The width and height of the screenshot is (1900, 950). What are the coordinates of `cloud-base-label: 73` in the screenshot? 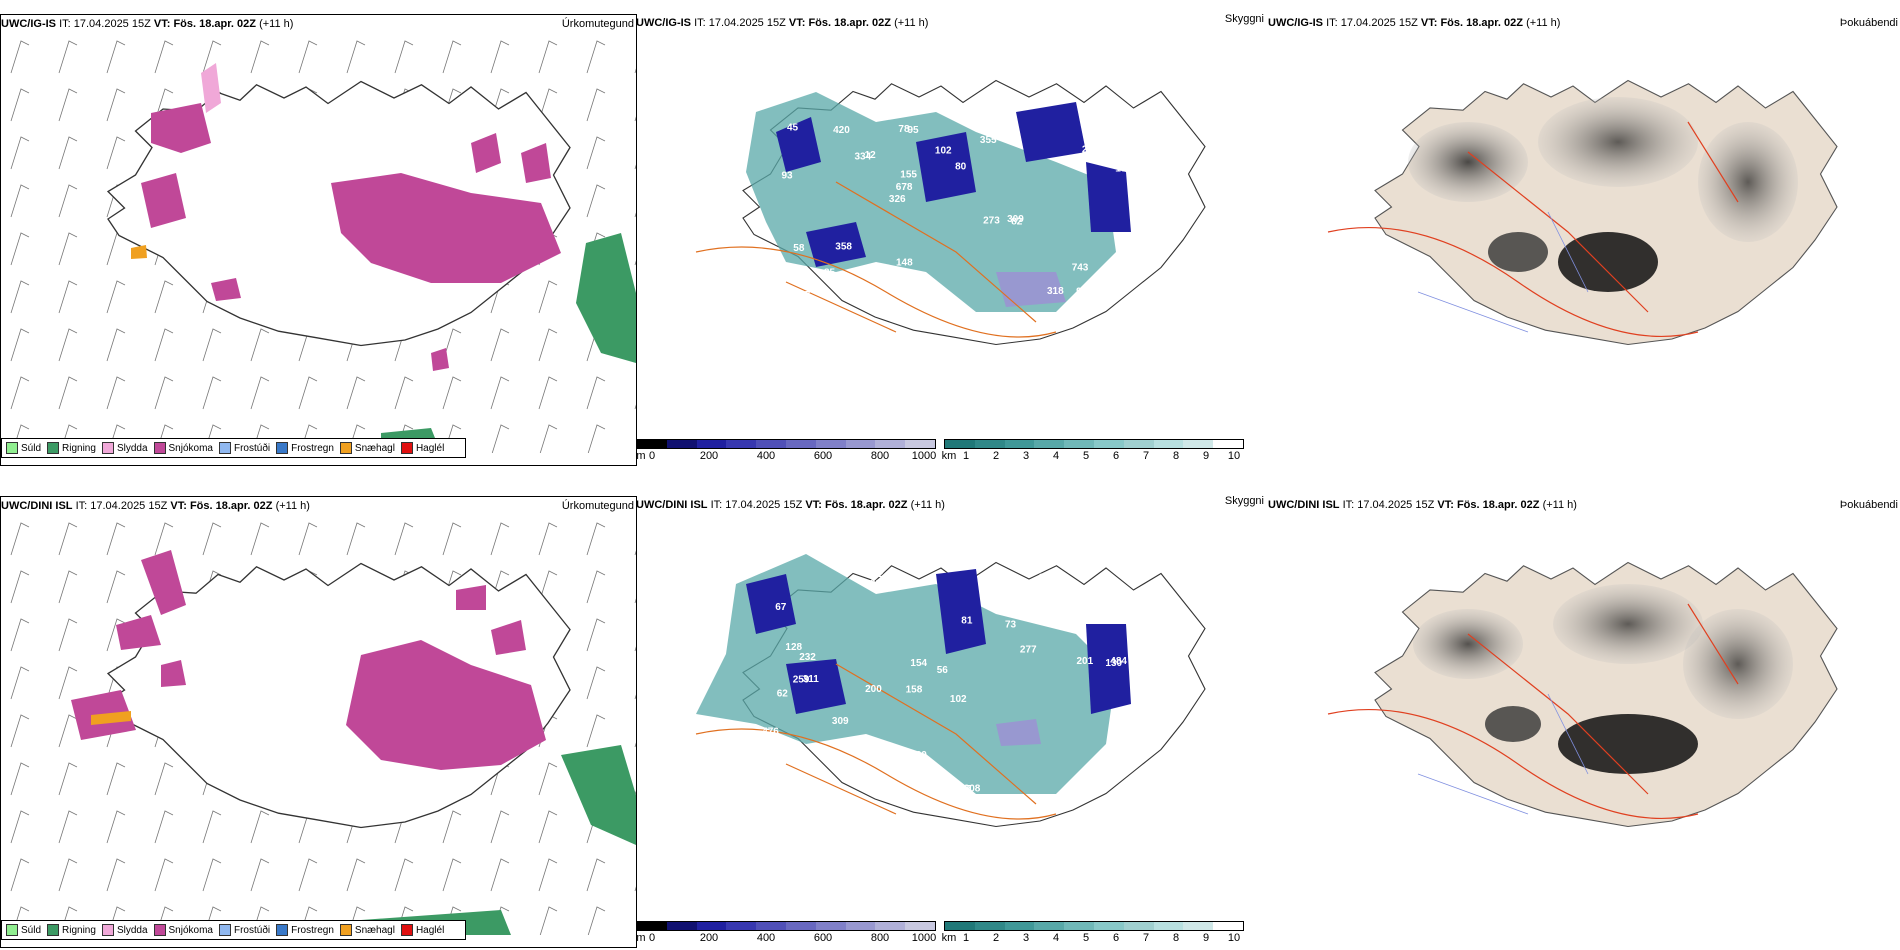 It's located at (1011, 625).